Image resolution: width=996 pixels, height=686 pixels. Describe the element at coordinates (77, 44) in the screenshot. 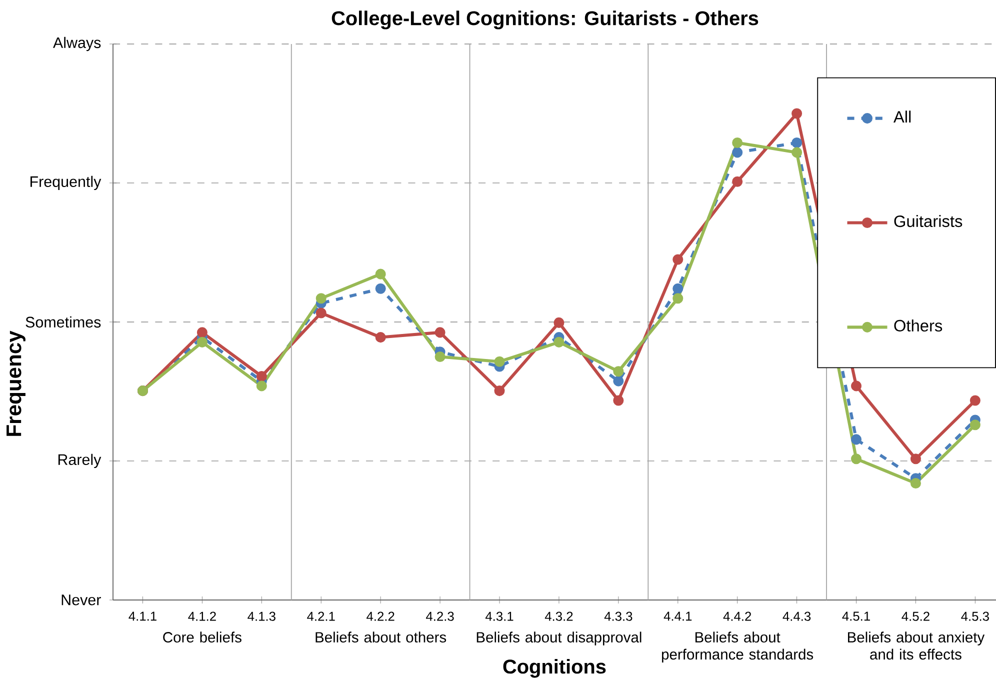

I see `category-label: Always` at that location.